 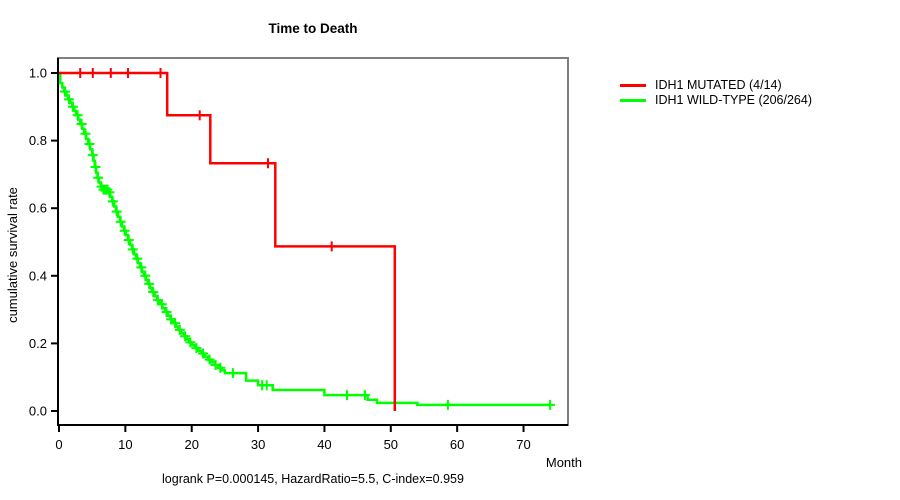 I want to click on legend-item-mutated: IDH1 MUTATED (4/14), so click(x=716, y=85).